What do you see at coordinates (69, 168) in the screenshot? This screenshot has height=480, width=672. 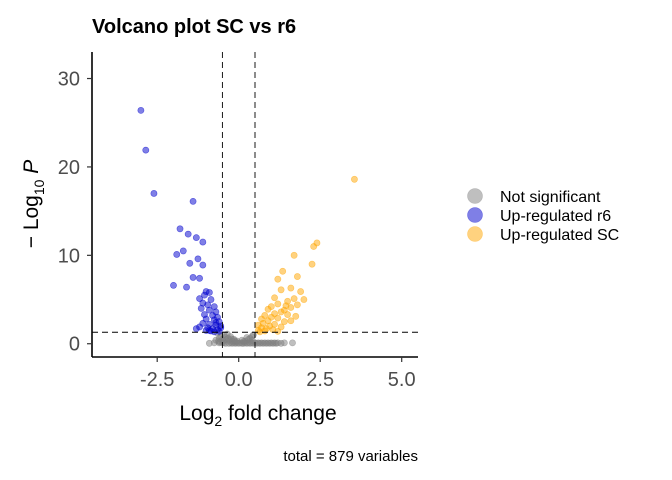 I see `y-tick-label: 20` at bounding box center [69, 168].